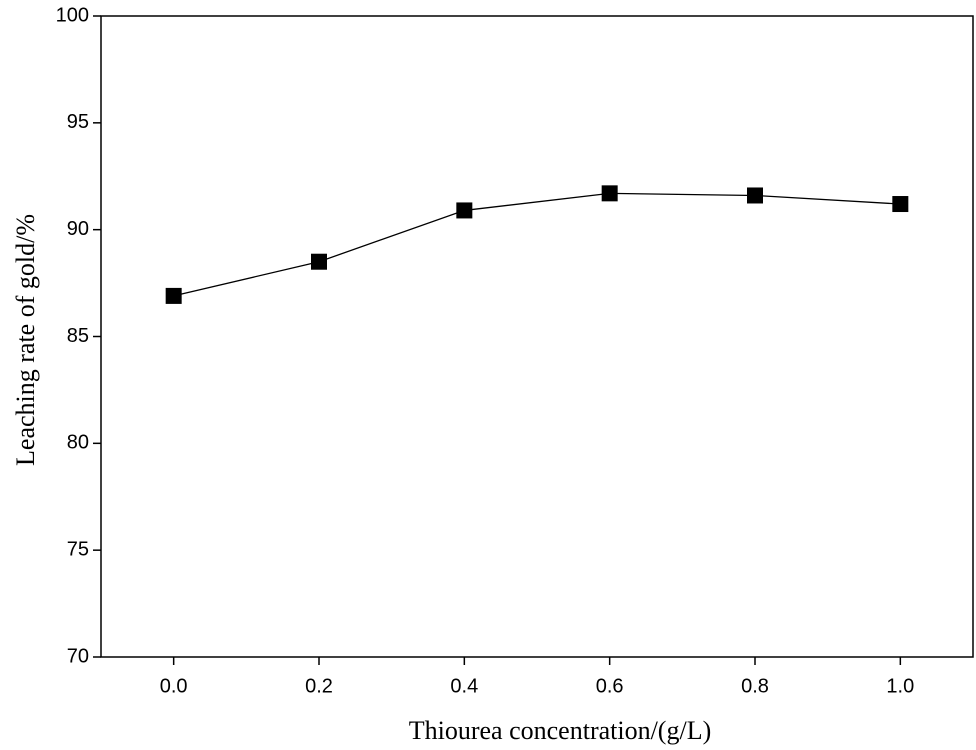 The image size is (976, 750). What do you see at coordinates (319, 686) in the screenshot?
I see `x-tick-label: 0.2` at bounding box center [319, 686].